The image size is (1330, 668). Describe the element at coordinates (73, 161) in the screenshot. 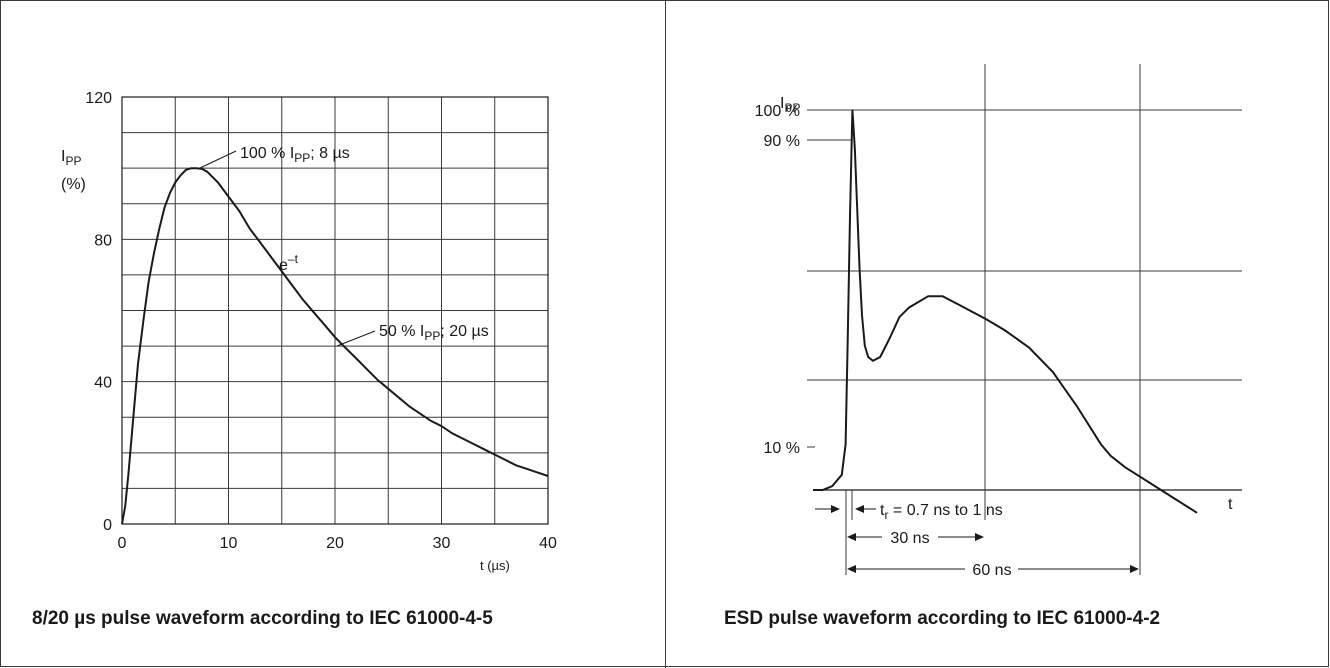

I see `left-ylabel-sub: PP` at that location.